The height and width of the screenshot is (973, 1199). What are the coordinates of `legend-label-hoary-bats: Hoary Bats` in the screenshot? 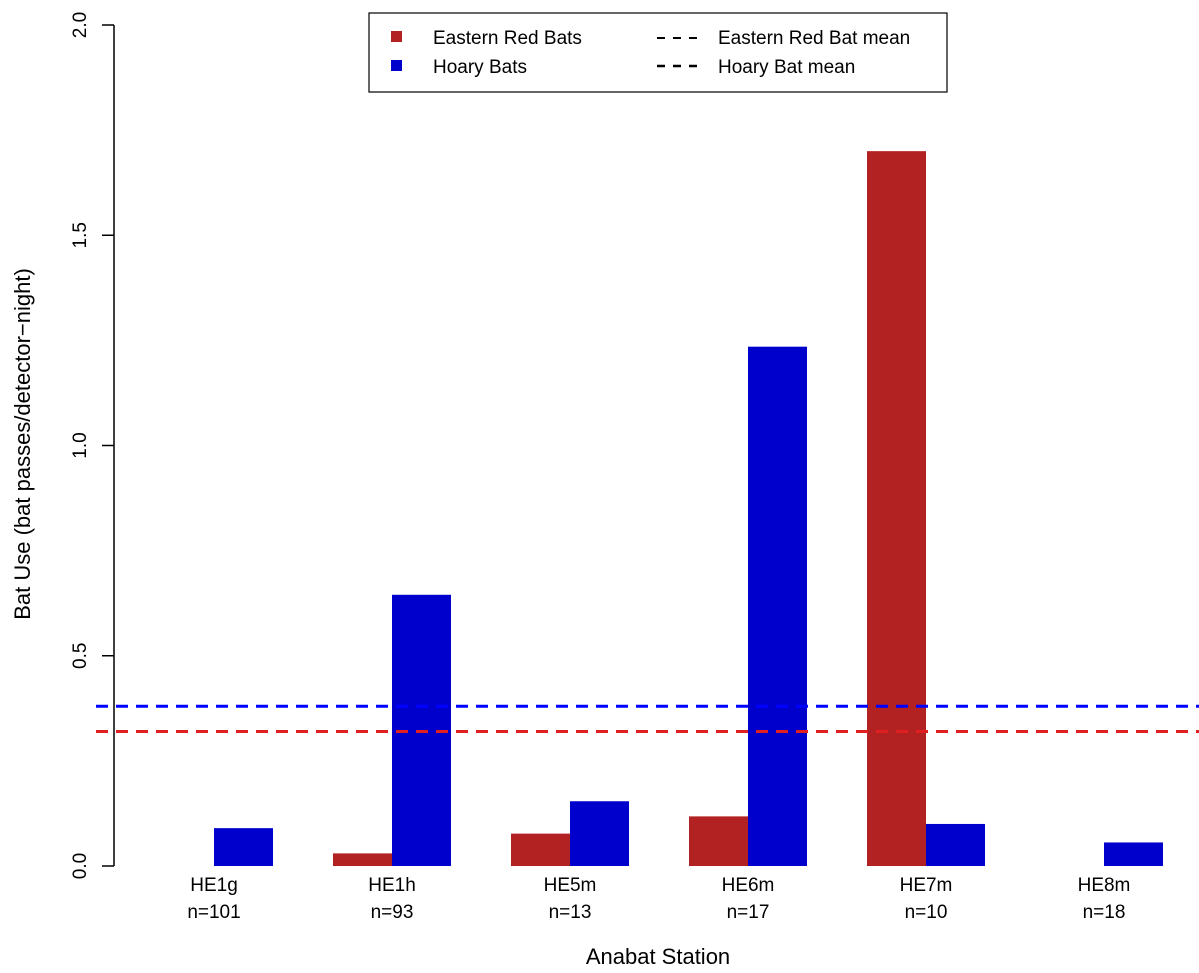 It's located at (480, 67).